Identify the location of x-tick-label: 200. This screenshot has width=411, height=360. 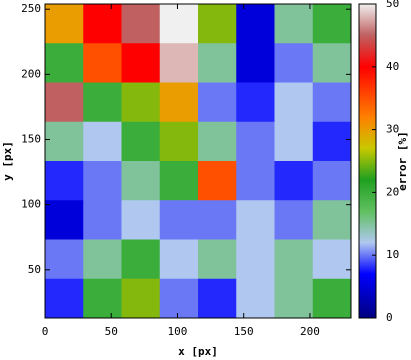
(310, 331).